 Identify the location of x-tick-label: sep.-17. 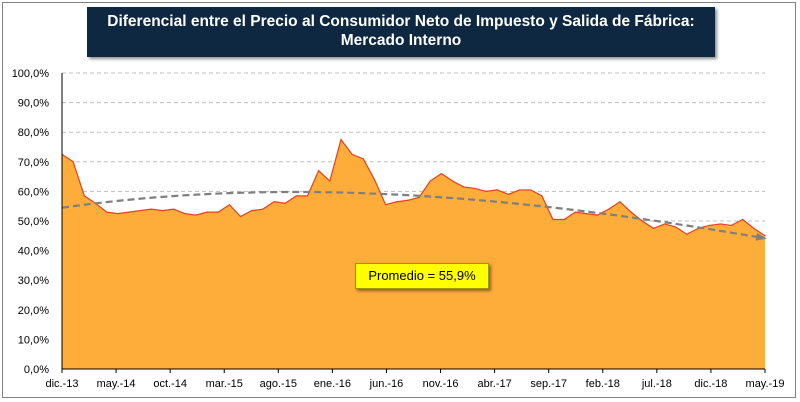
(548, 384).